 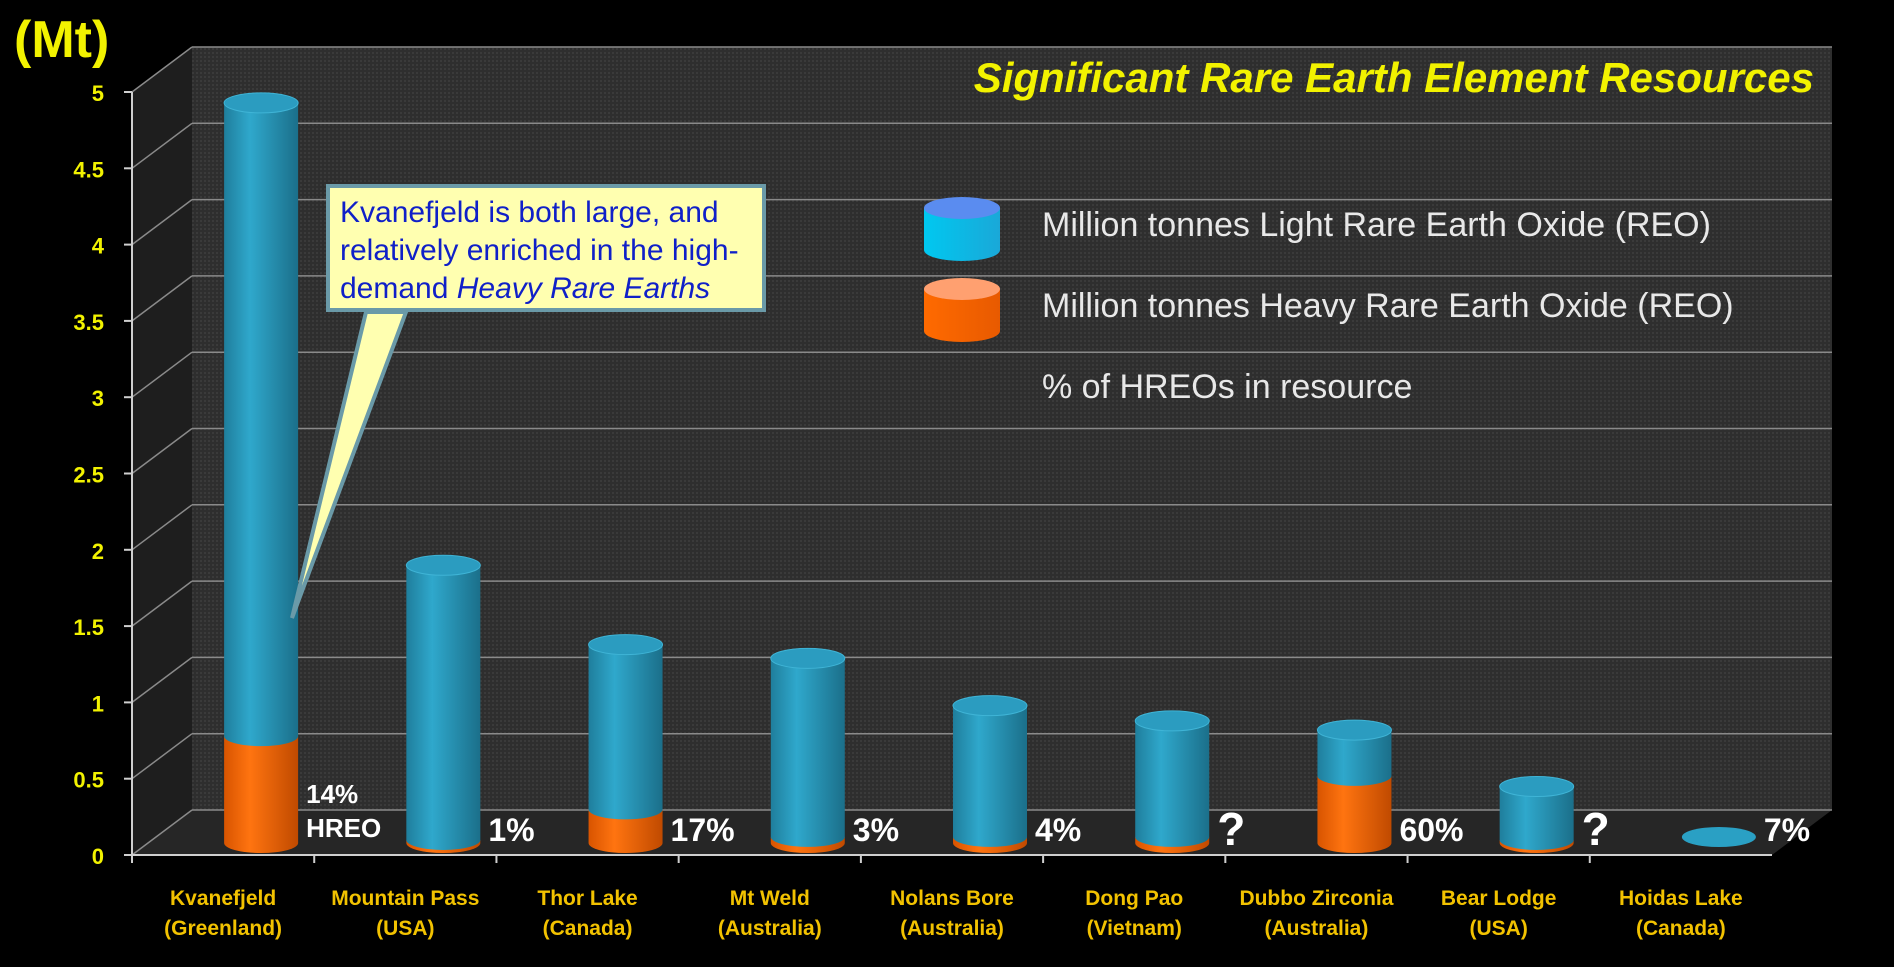 I want to click on y-tick-label: 0, so click(x=98, y=856).